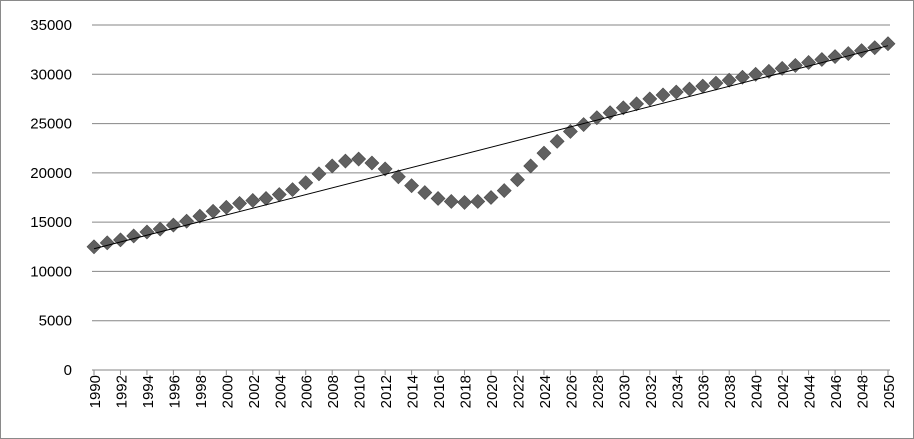 This screenshot has width=914, height=439. What do you see at coordinates (783, 391) in the screenshot?
I see `x-tick-label: 2042` at bounding box center [783, 391].